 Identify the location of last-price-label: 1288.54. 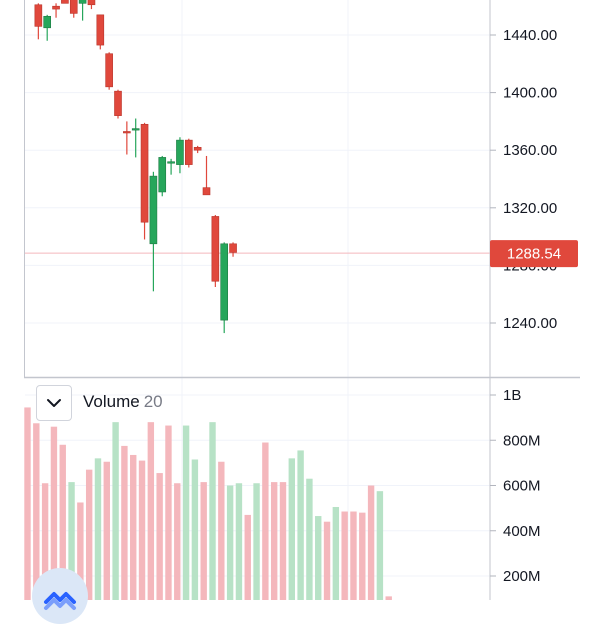
(534, 254).